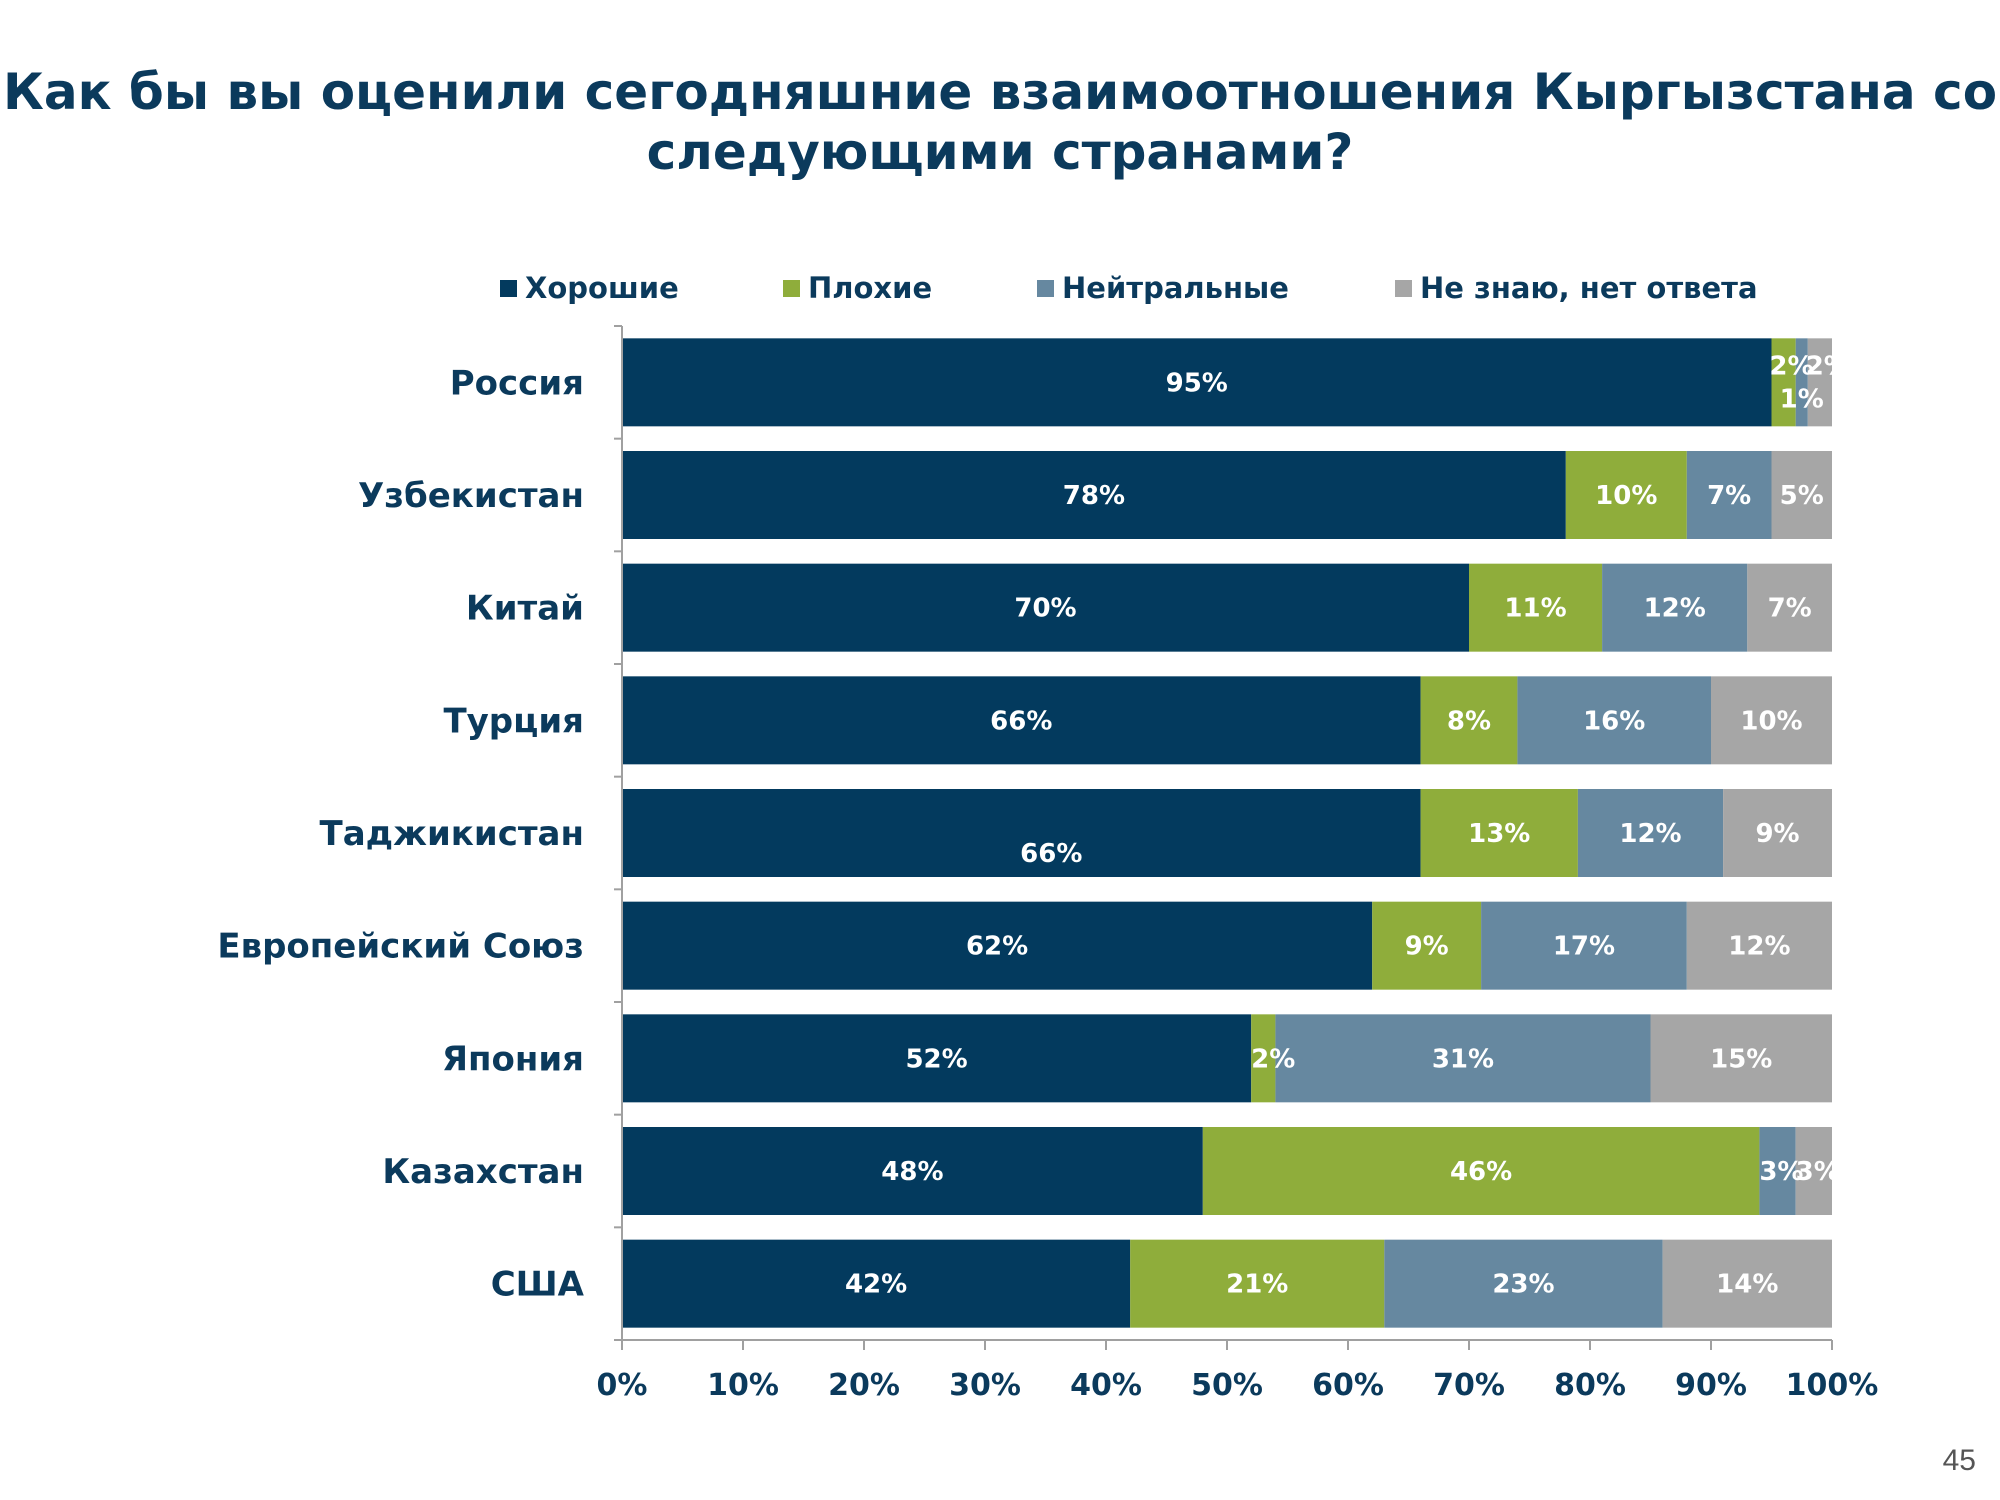 Image resolution: width=2000 pixels, height=1500 pixels. Describe the element at coordinates (912, 1172) in the screenshot. I see `value-label: 48%` at that location.